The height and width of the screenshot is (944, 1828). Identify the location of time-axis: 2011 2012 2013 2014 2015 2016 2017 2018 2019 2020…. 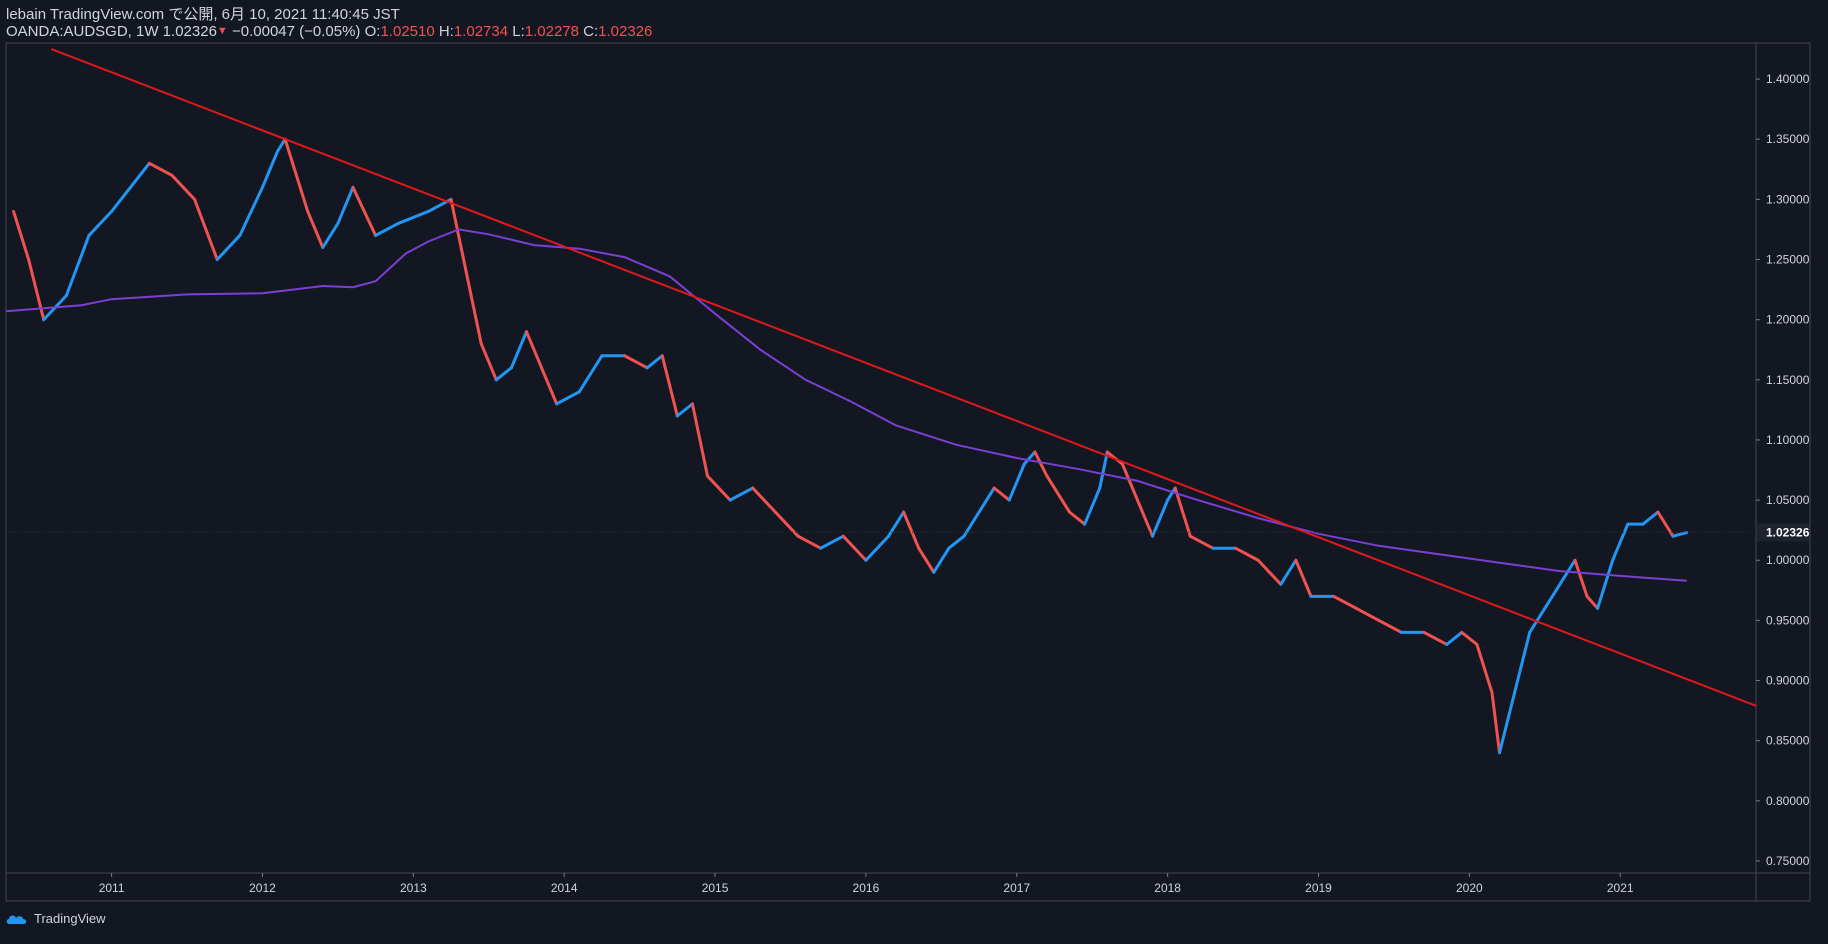
(866, 884).